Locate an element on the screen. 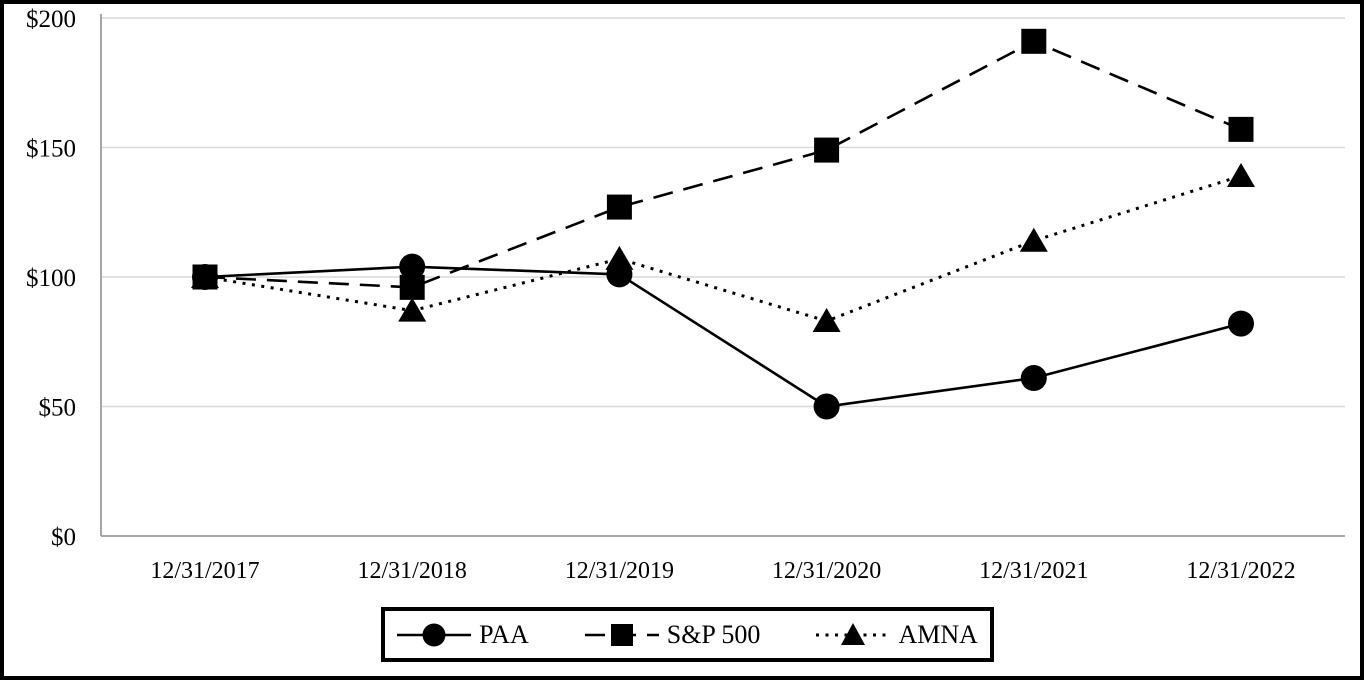 This screenshot has height=680, width=1364. legend-triangle-icon is located at coordinates (853, 633).